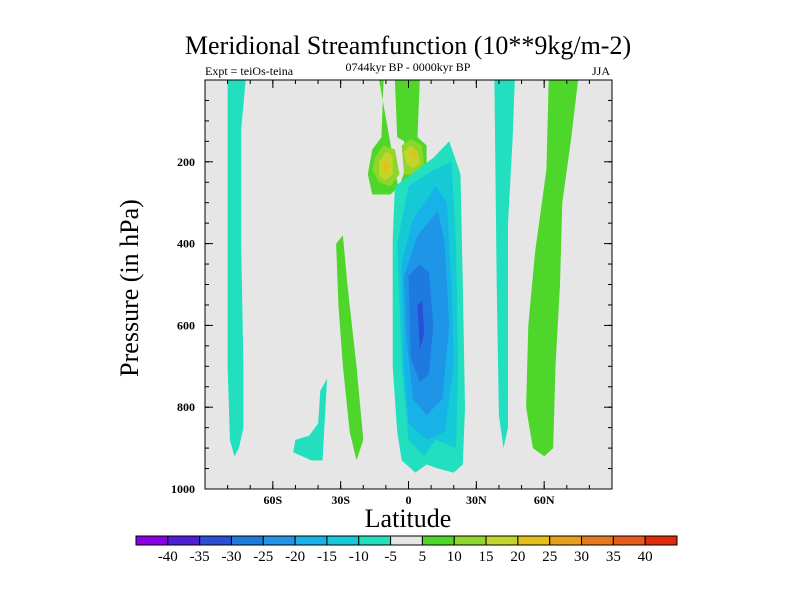  What do you see at coordinates (549, 557) in the screenshot?
I see `colorbar-label-12: 25` at bounding box center [549, 557].